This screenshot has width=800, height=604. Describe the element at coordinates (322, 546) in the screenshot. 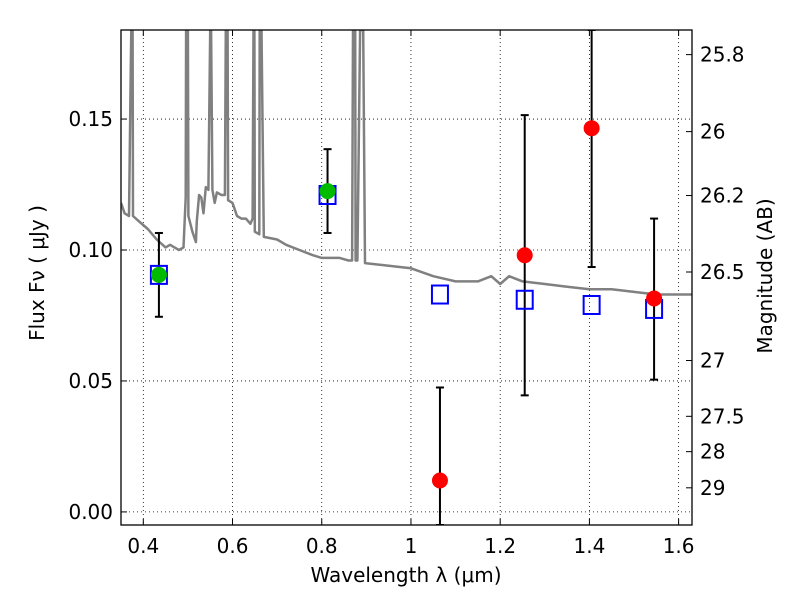

I see `x-tick-label: 0.8` at that location.